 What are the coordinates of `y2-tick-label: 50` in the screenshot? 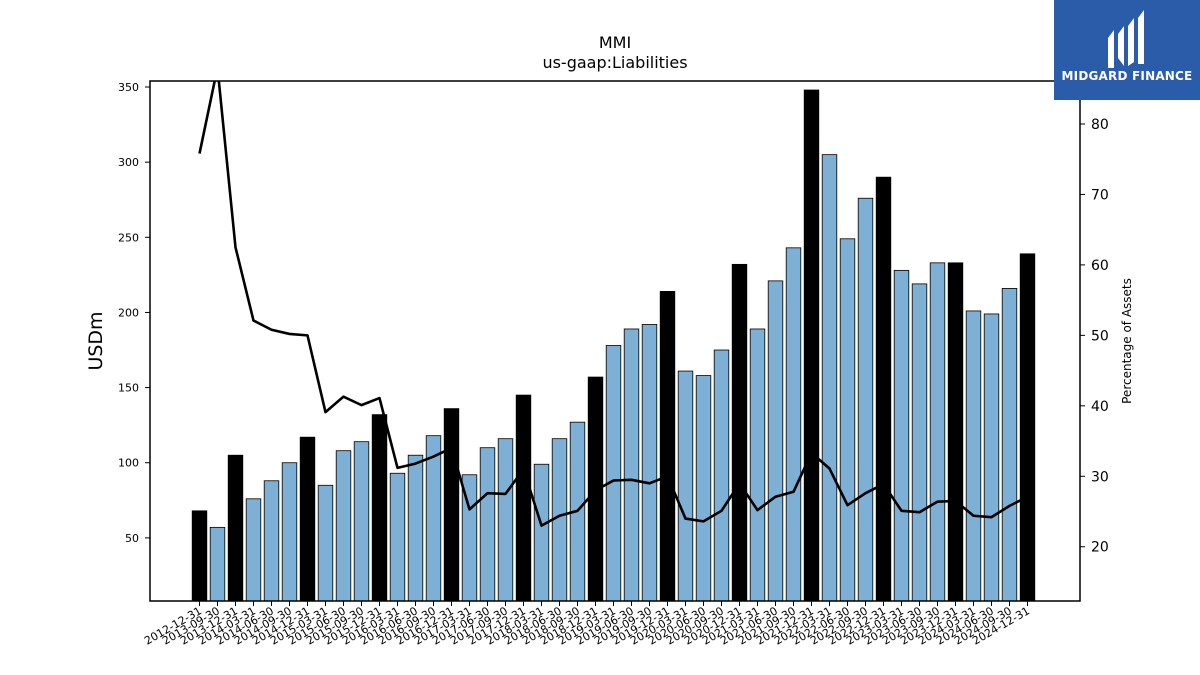 It's located at (1100, 336).